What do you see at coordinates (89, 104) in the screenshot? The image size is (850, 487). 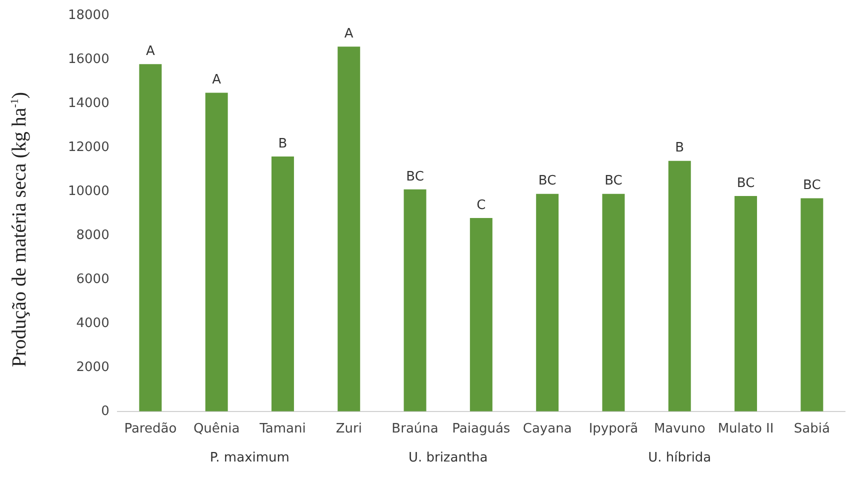 I see `y-tick-label: 14000` at bounding box center [89, 104].